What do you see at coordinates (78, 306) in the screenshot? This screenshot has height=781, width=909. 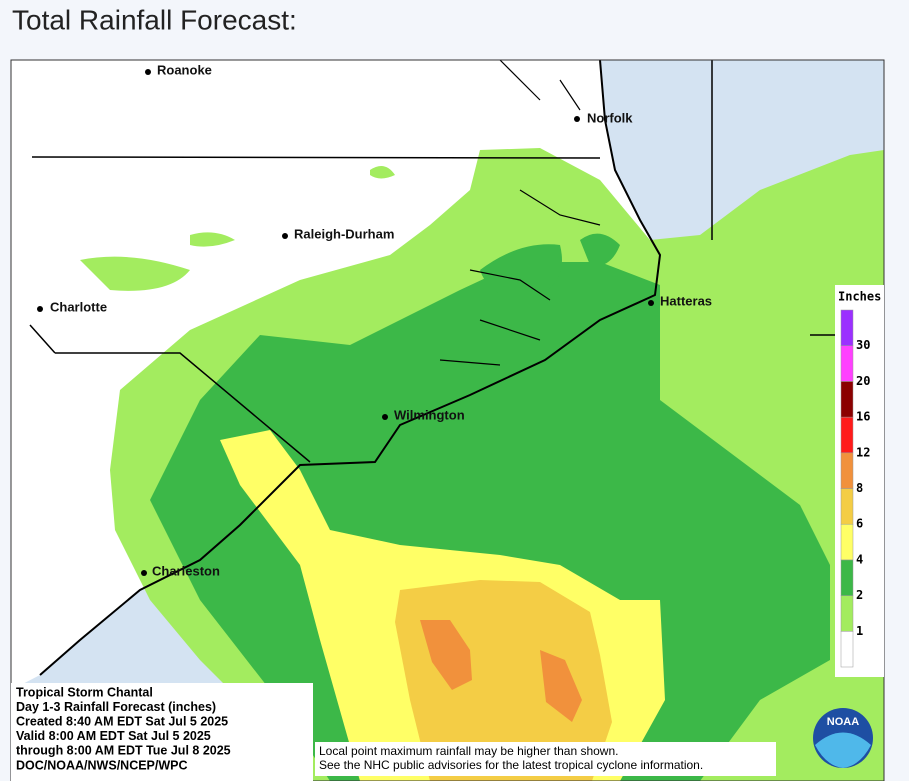 I see `city-label: Charlotte` at bounding box center [78, 306].